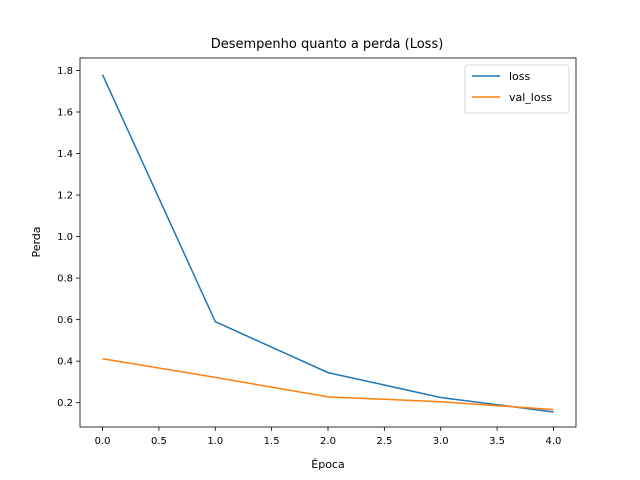 This screenshot has width=640, height=480. What do you see at coordinates (441, 441) in the screenshot?
I see `x-tick-label: 3.0` at bounding box center [441, 441].